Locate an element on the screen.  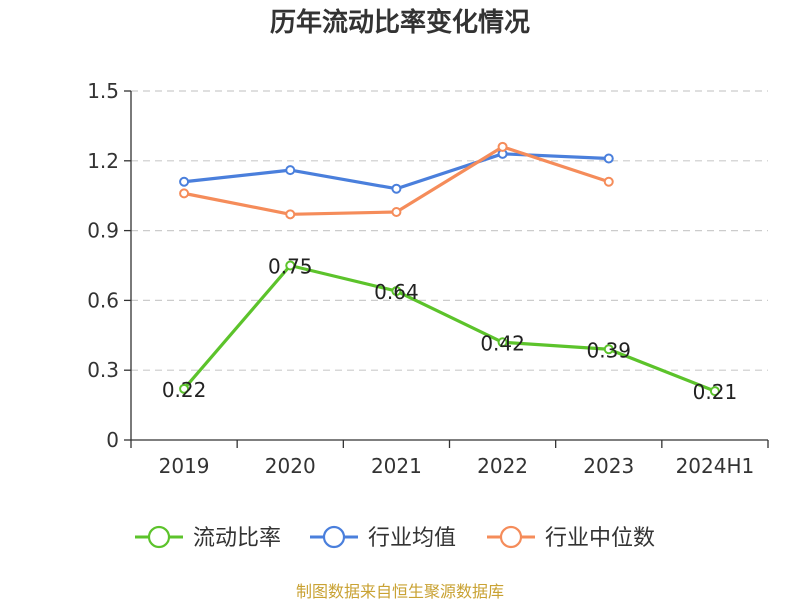
data-label: 0.21 is located at coordinates (715, 392).